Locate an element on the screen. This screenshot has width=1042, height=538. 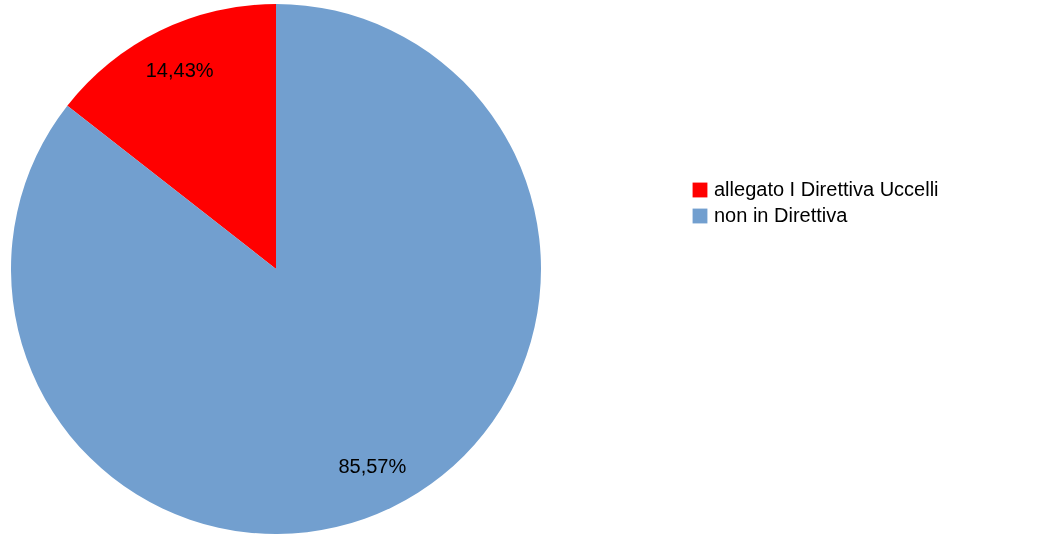
legend-label: allegato I Direttiva Uccelli is located at coordinates (826, 189).